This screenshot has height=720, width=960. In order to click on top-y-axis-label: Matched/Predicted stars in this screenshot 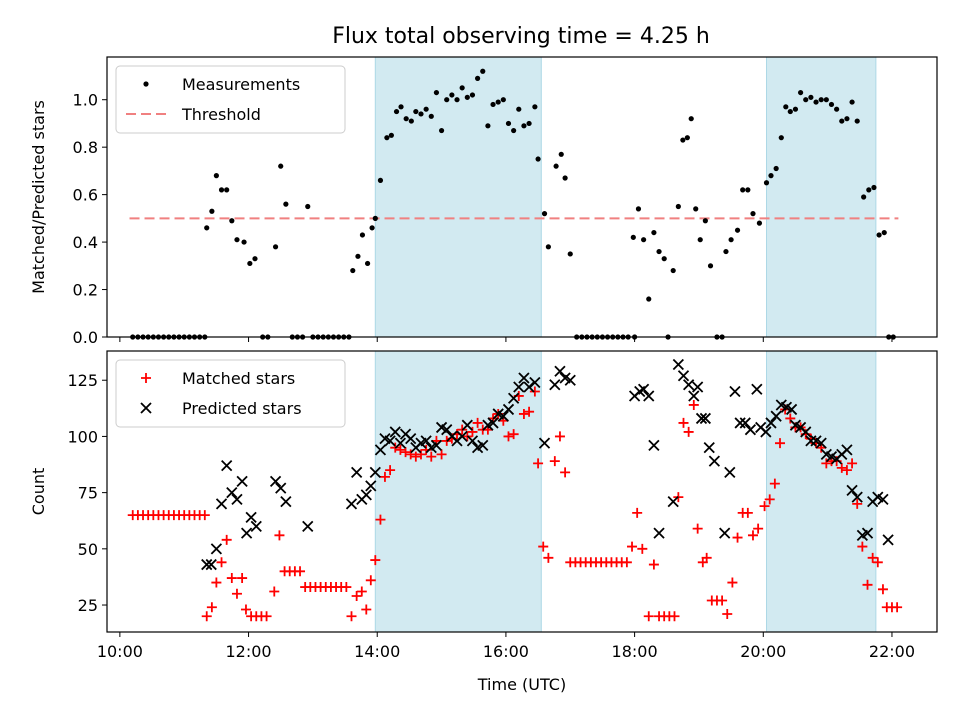, I will do `click(38, 197)`.